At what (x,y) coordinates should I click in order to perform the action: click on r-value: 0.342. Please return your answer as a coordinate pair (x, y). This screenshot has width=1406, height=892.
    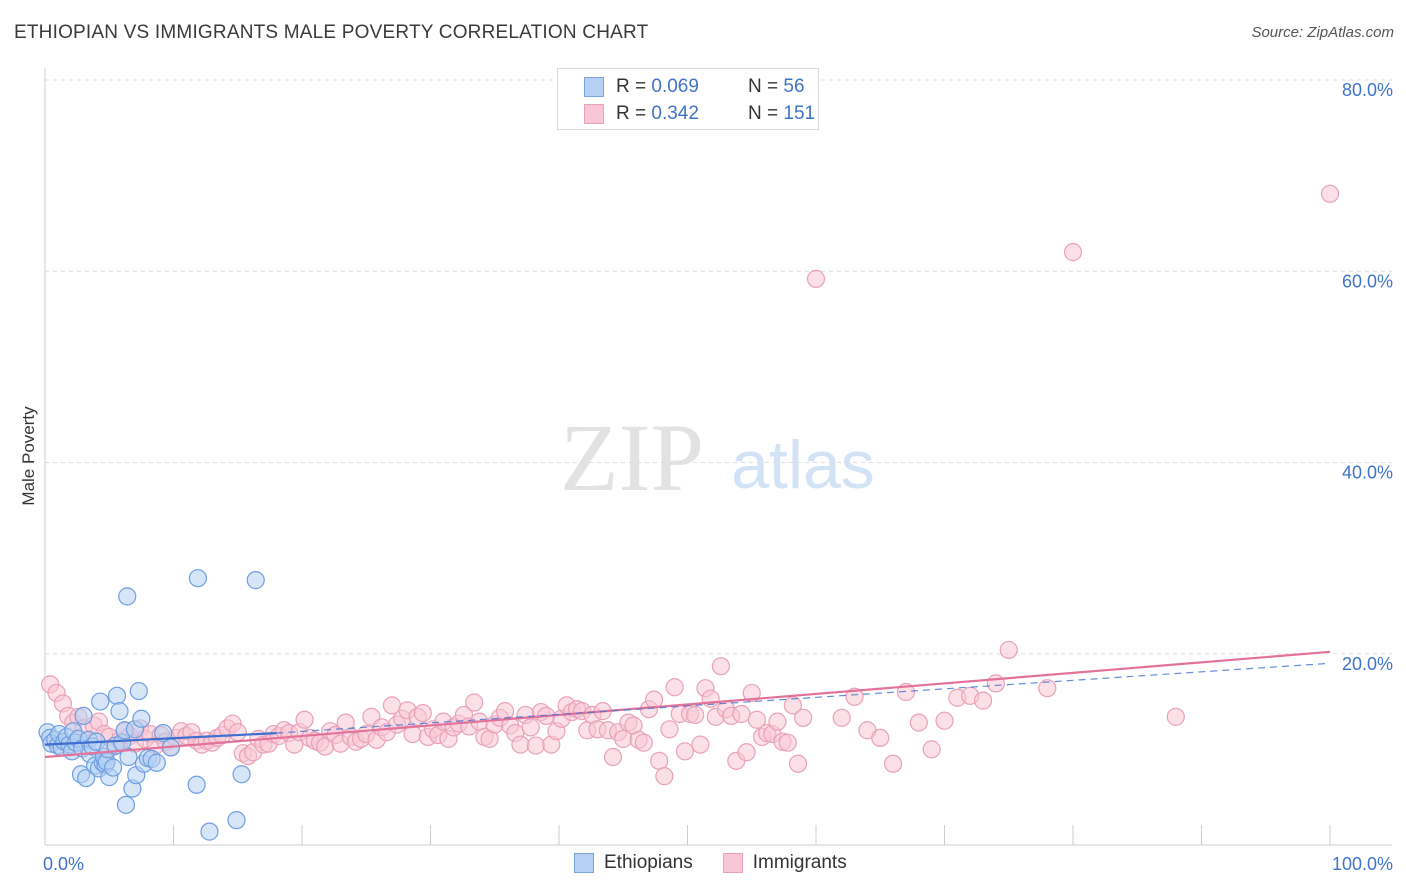
    Looking at the image, I should click on (675, 113).